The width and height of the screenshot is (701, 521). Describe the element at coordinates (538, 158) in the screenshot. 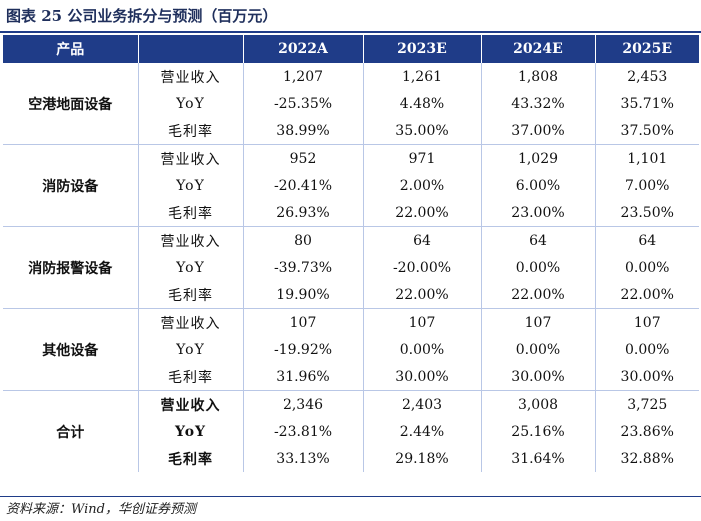

I see `value-cell: 1,029` at that location.